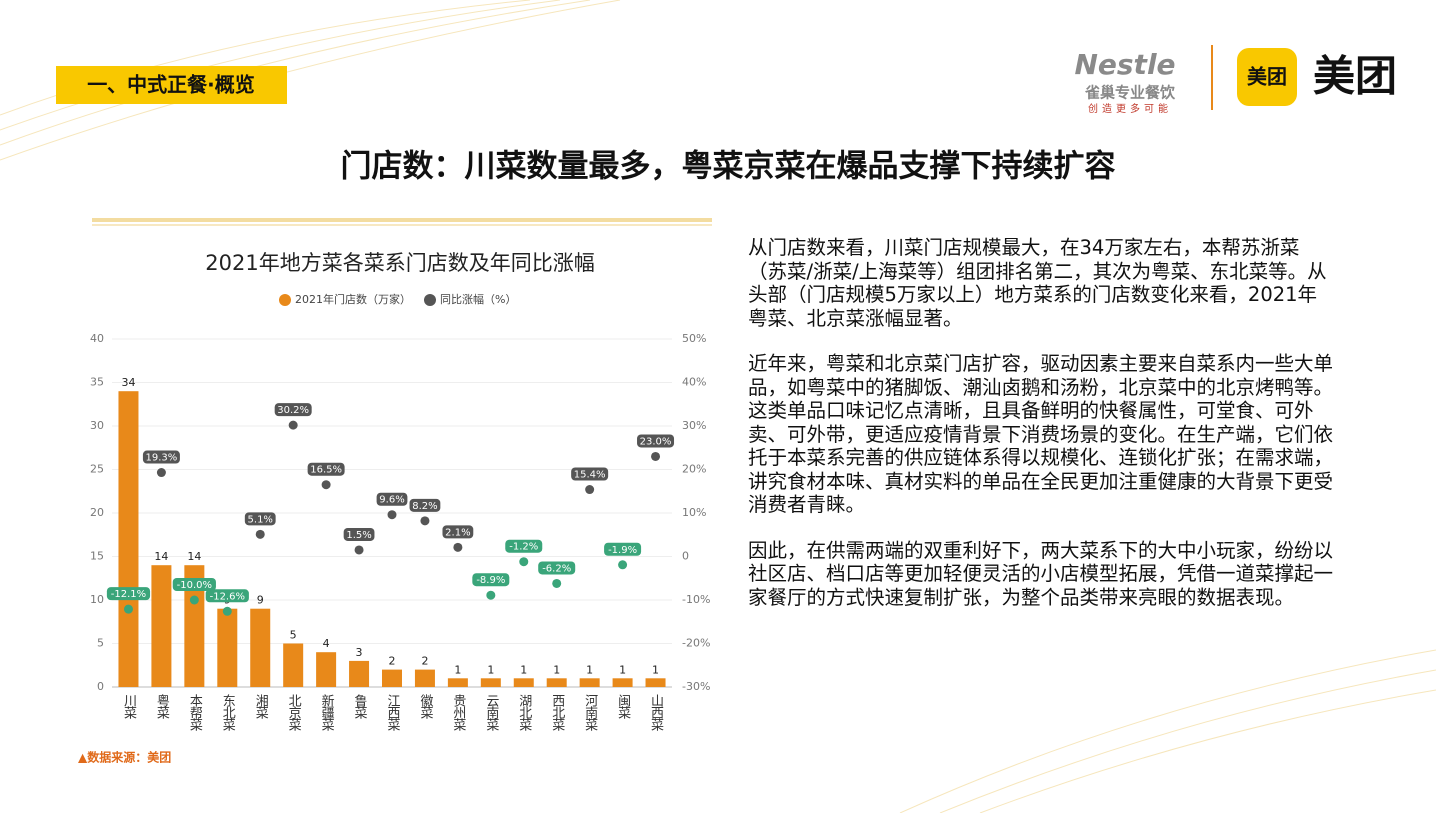 This screenshot has height=813, width=1436. I want to click on y2-tick-label: 0, so click(685, 556).